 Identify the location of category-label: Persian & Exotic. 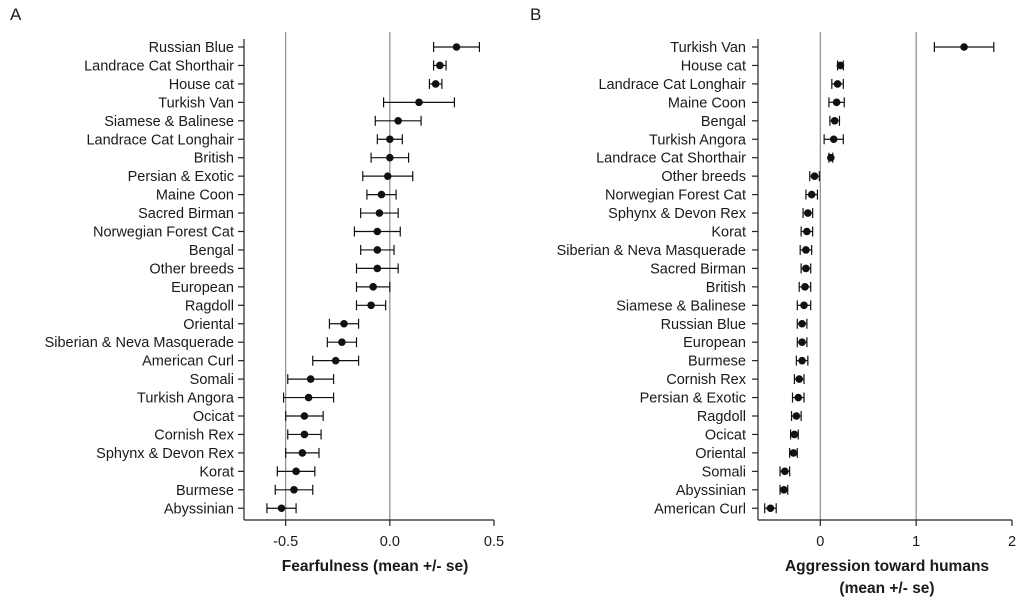
(693, 399).